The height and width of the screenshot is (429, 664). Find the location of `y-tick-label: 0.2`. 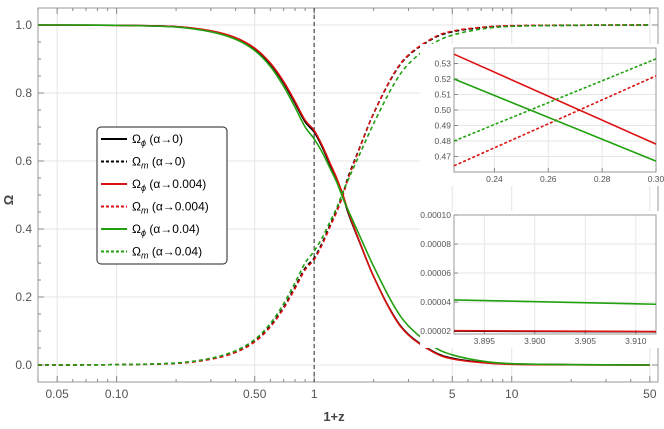

y-tick-label: 0.2 is located at coordinates (23, 297).